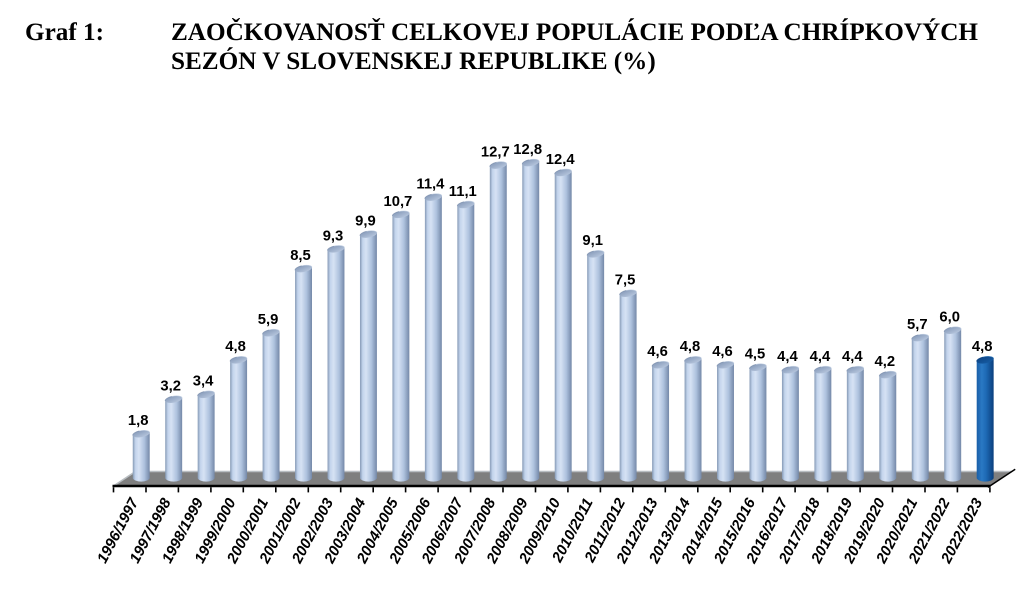  I want to click on svg-text:SEZÓN V SLOVENSKEJ REPUBLIKE (: SEZÓN V SLOVENSKEJ REPUBLIKE (%), so click(413, 61).